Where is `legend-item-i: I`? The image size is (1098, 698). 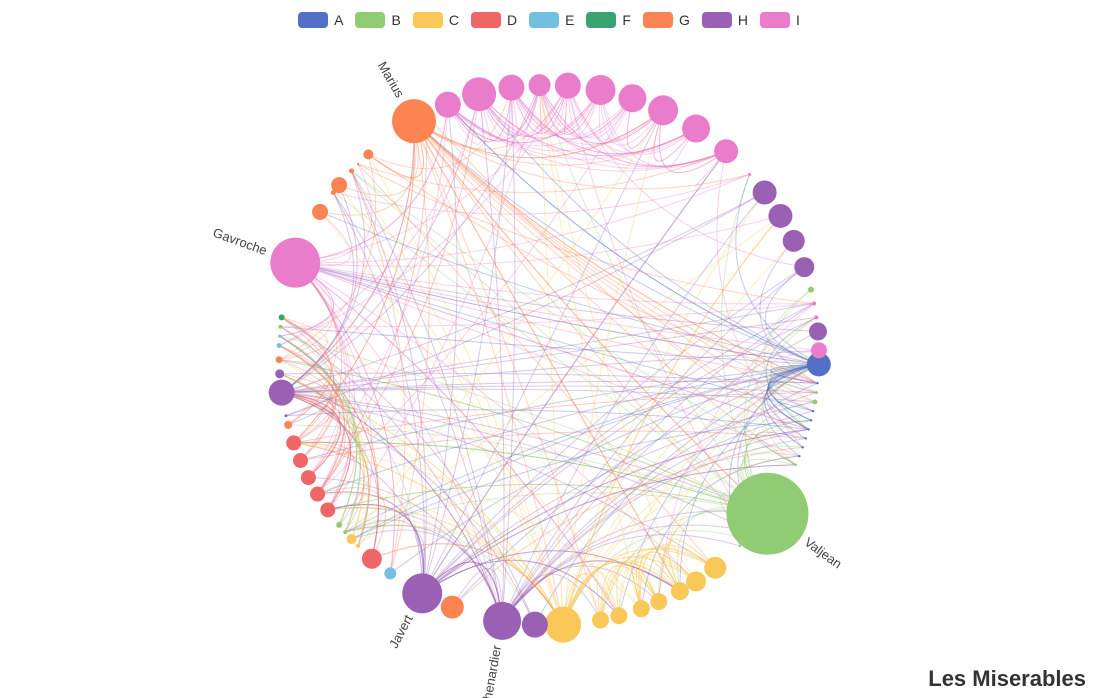
legend-item-i: I is located at coordinates (779, 20).